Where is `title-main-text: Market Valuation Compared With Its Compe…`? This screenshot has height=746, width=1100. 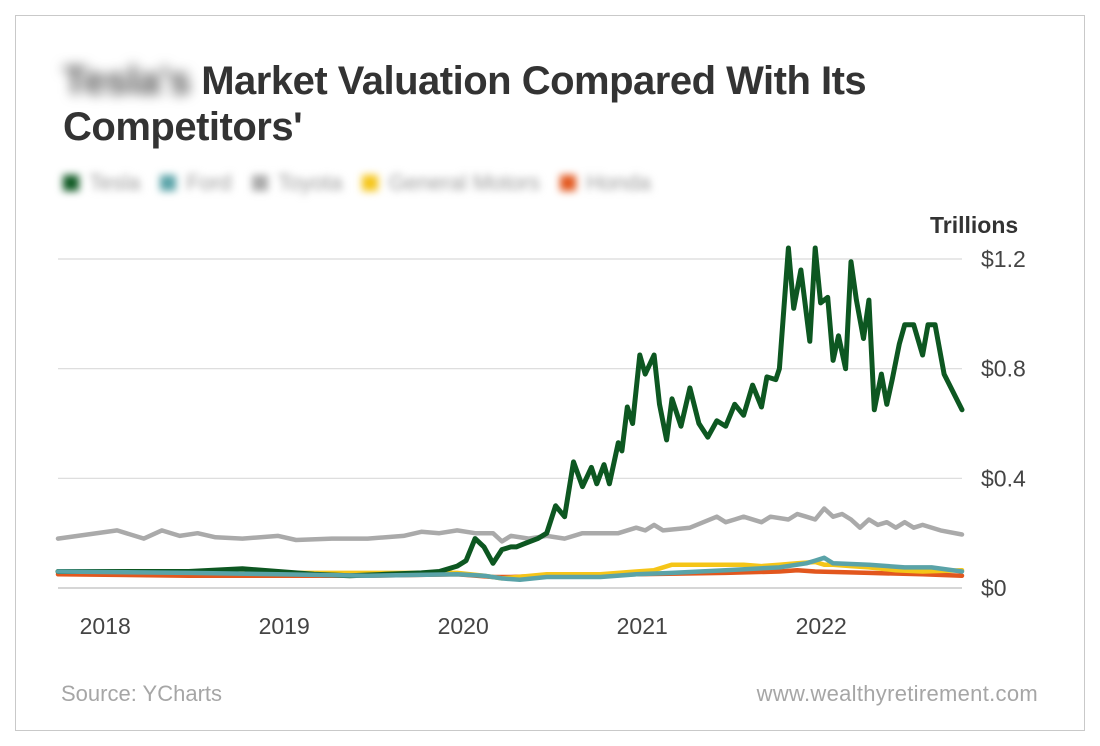 title-main-text: Market Valuation Compared With Its Compe… is located at coordinates (465, 104).